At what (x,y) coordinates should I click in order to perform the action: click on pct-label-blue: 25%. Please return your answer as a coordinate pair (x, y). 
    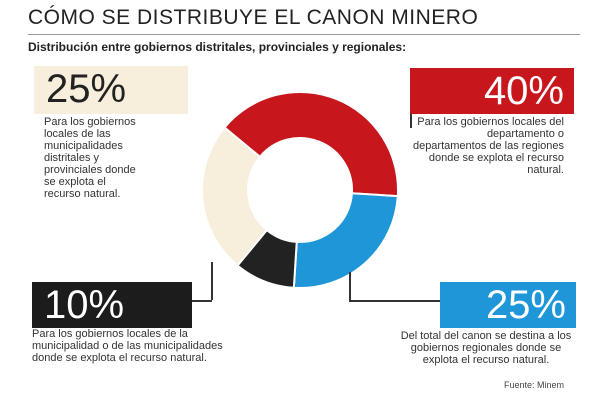
    Looking at the image, I should click on (508, 305).